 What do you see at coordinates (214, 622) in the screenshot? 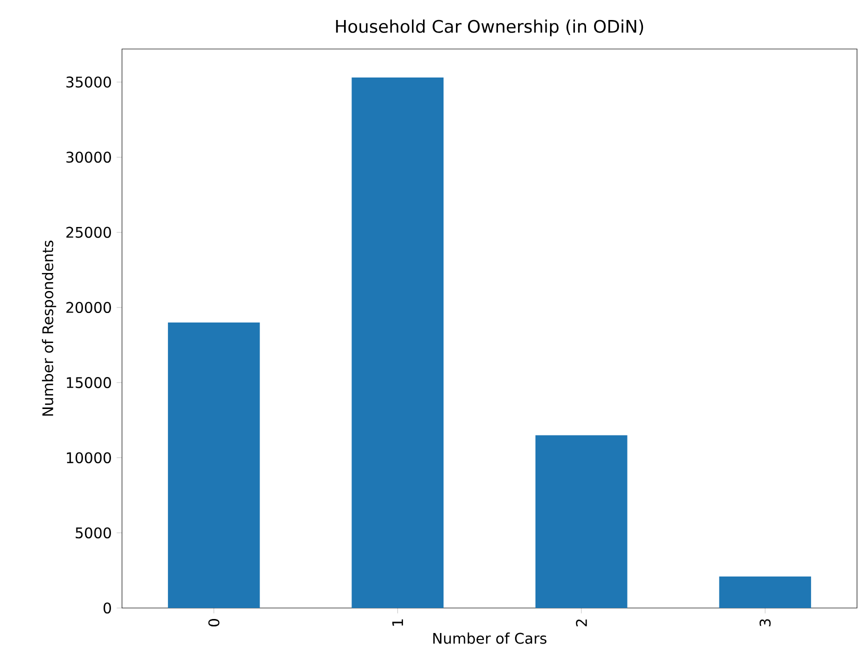
I see `x-tick-label: 0` at bounding box center [214, 622].